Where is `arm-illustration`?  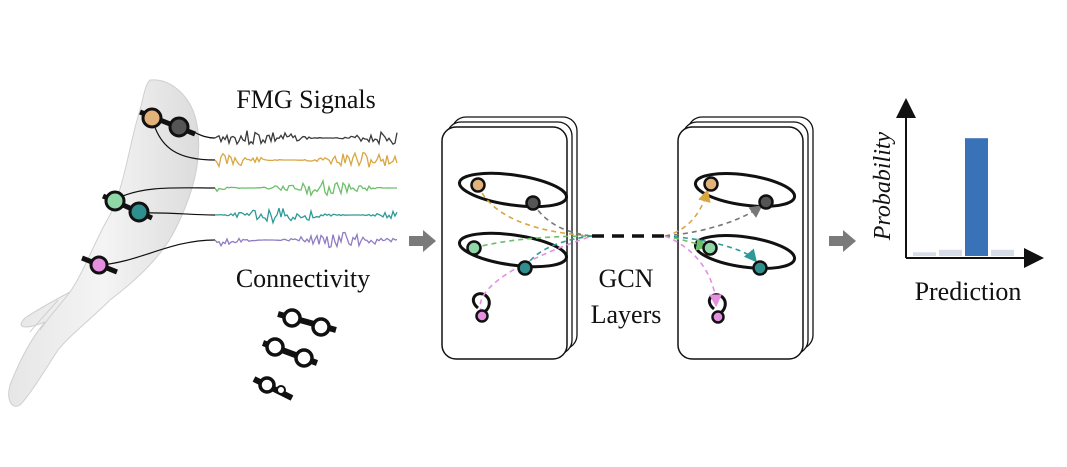 arm-illustration is located at coordinates (104, 243).